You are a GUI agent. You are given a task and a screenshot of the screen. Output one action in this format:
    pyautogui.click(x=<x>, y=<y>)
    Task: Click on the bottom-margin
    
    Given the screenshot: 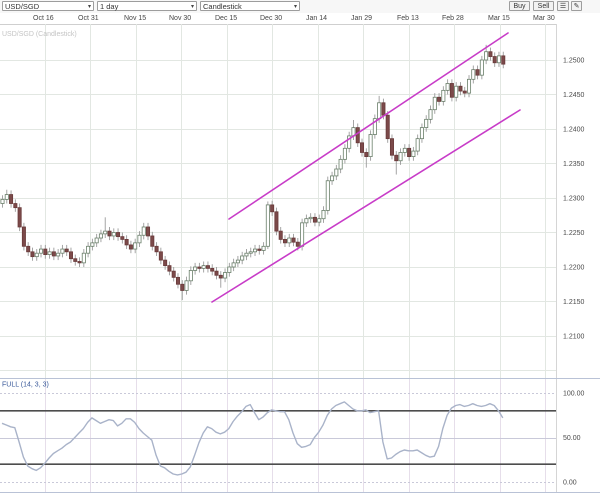 What is the action you would take?
    pyautogui.click(x=300, y=496)
    